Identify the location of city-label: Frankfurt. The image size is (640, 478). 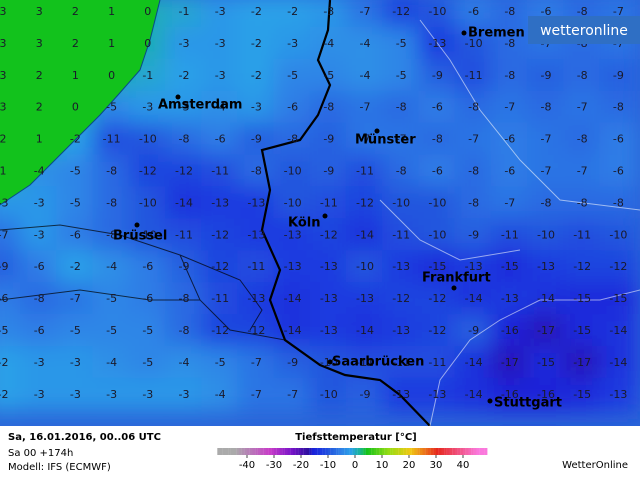
(456, 278).